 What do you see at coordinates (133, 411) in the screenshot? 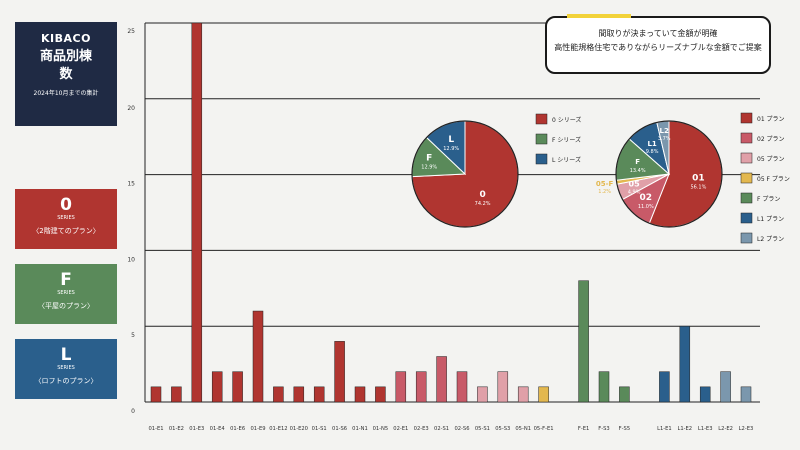
I see `y-tick-label: 0` at bounding box center [133, 411].